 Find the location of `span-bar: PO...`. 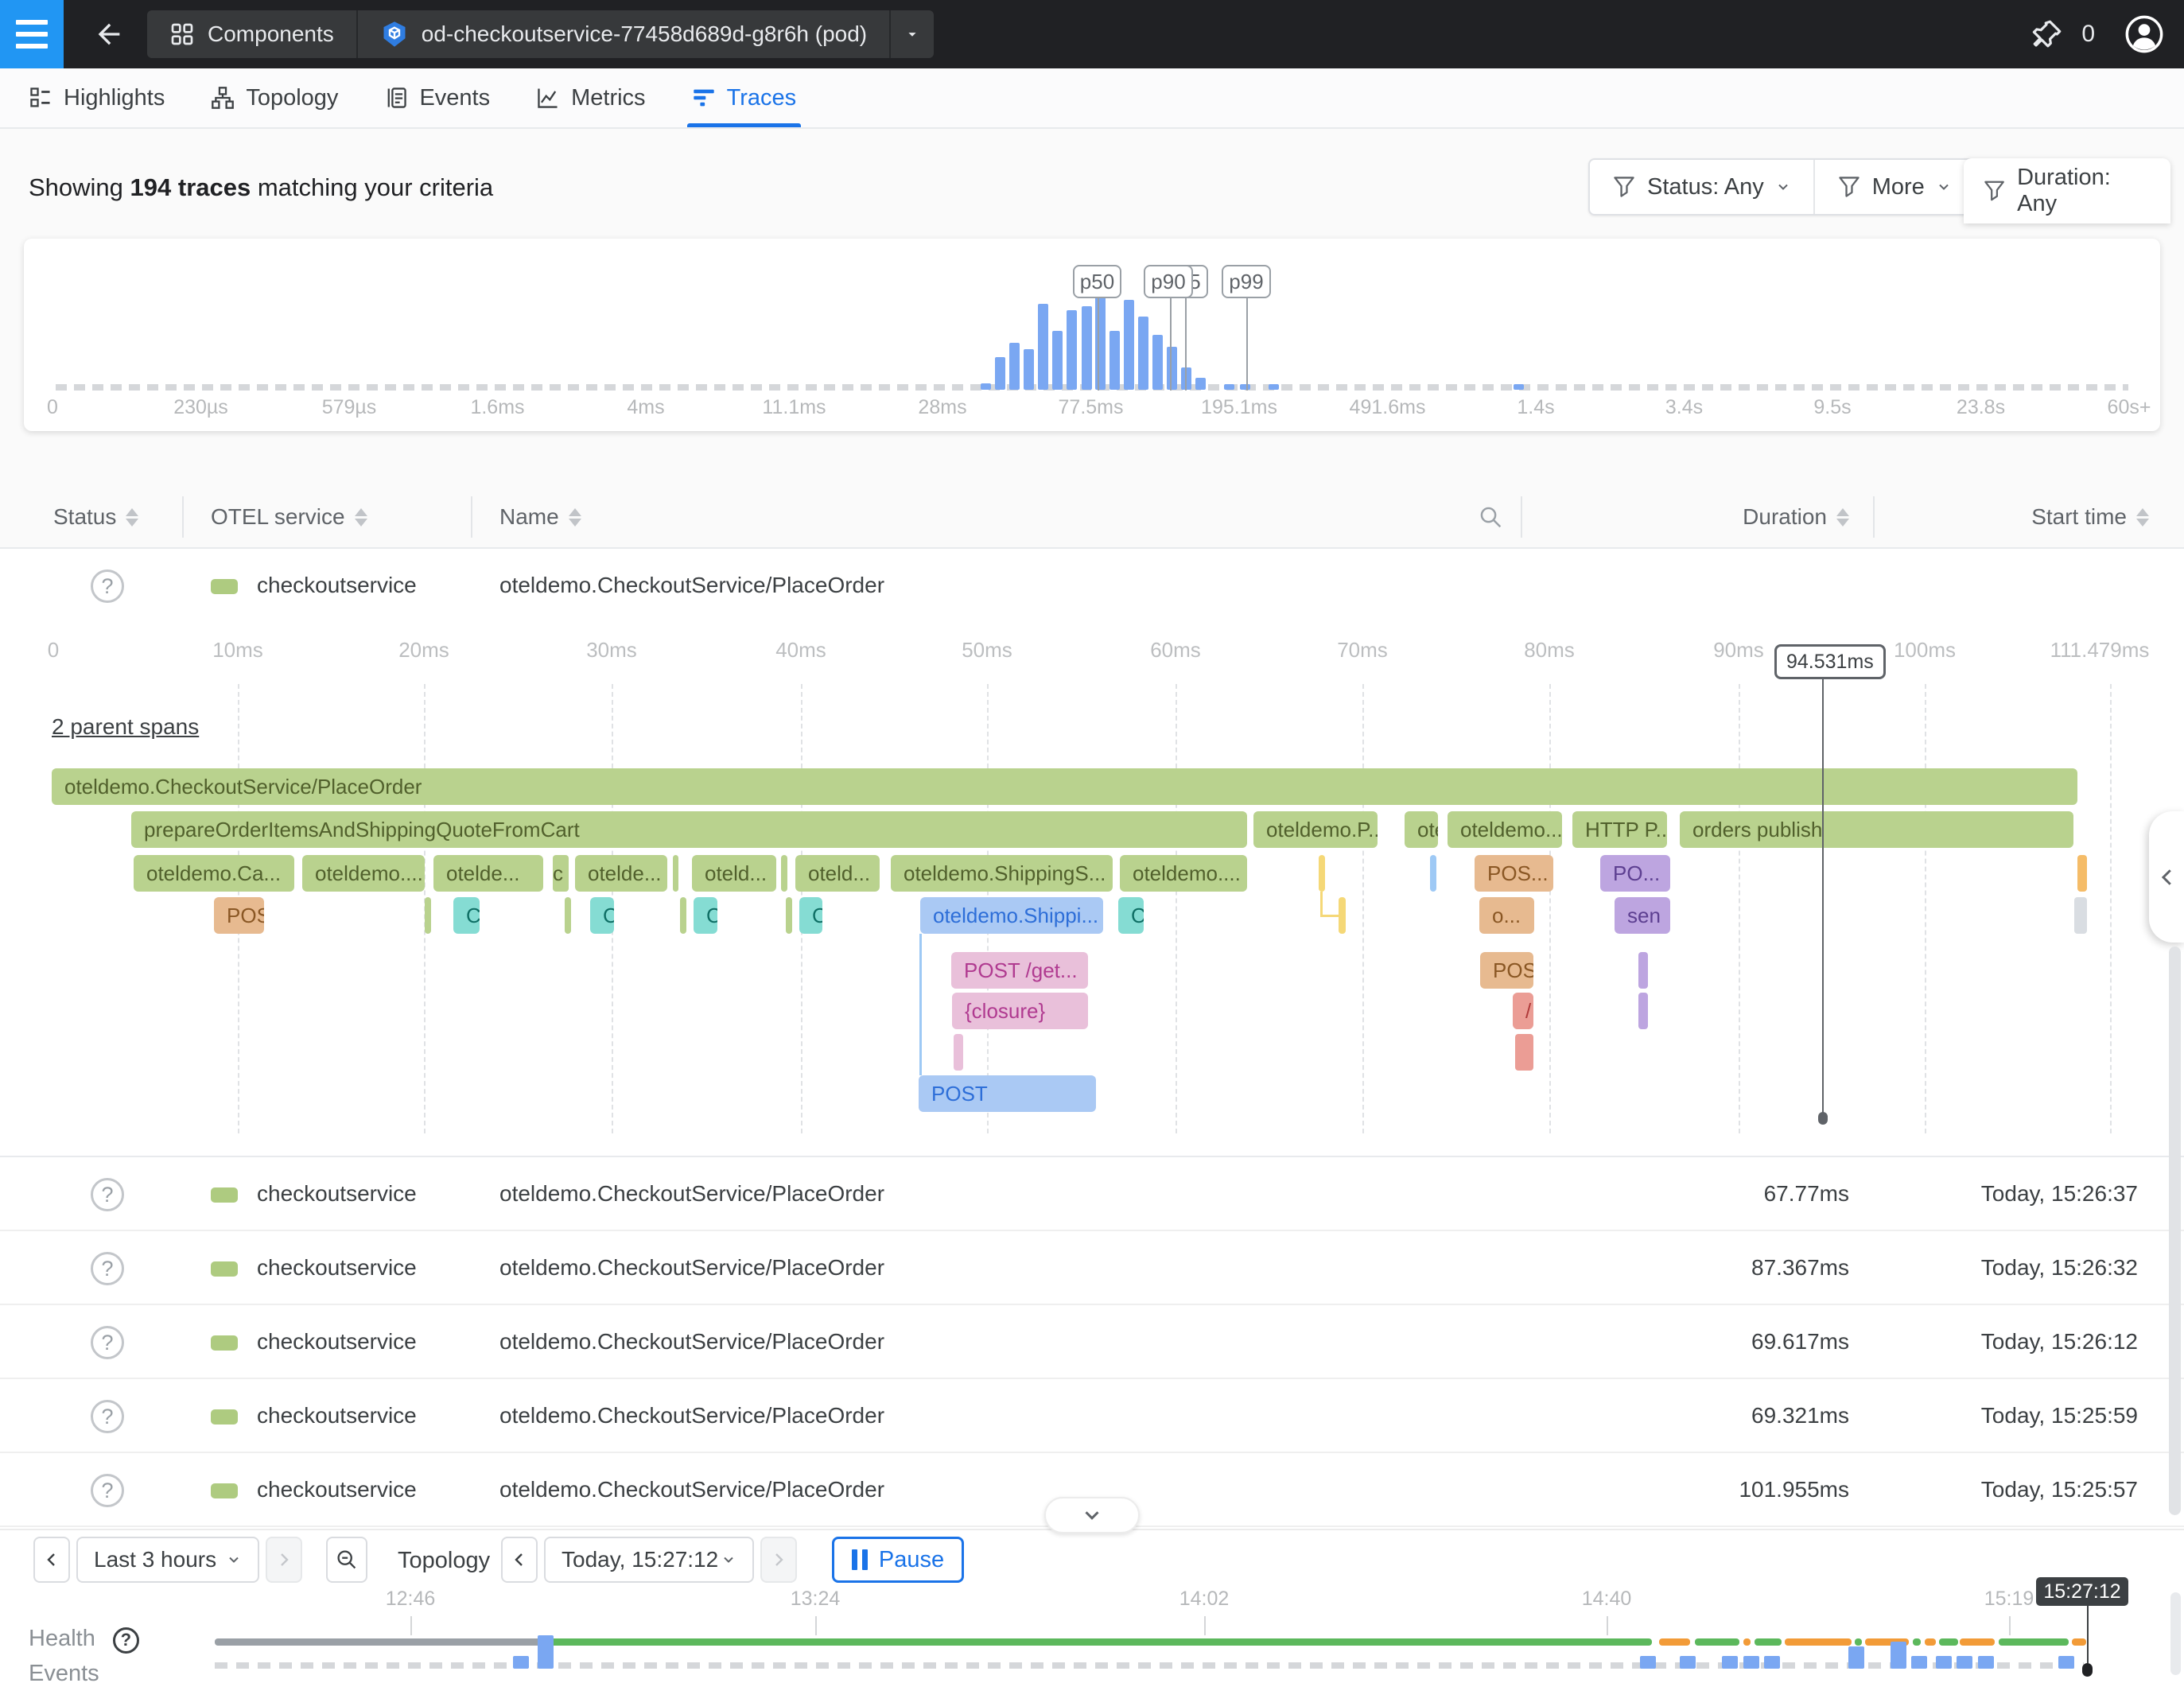

span-bar: PO... is located at coordinates (1635, 873).